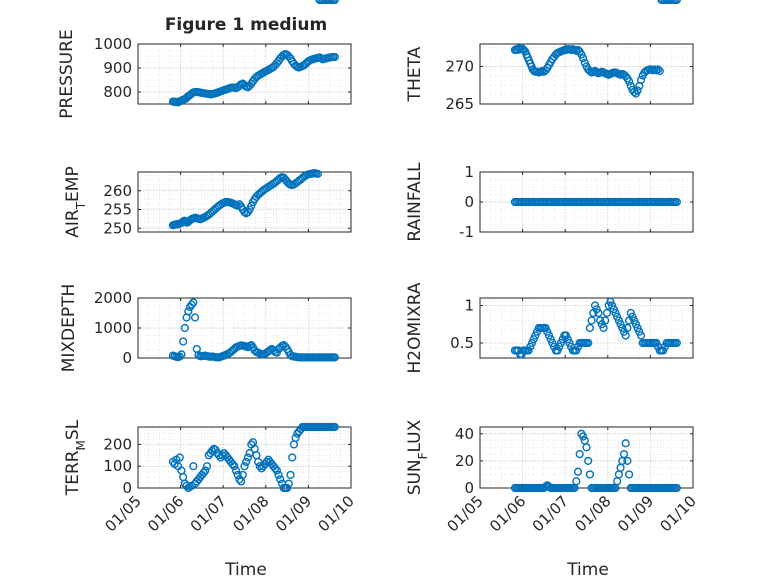  What do you see at coordinates (67, 73) in the screenshot?
I see `y-axis-label: PRESSURE` at bounding box center [67, 73].